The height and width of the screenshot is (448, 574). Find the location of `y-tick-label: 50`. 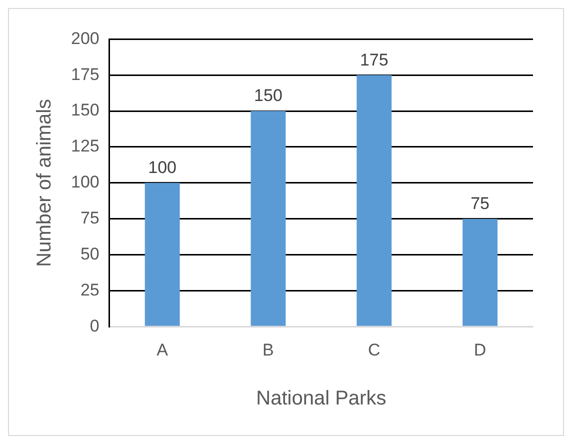

y-tick-label: 50 is located at coordinates (90, 254).